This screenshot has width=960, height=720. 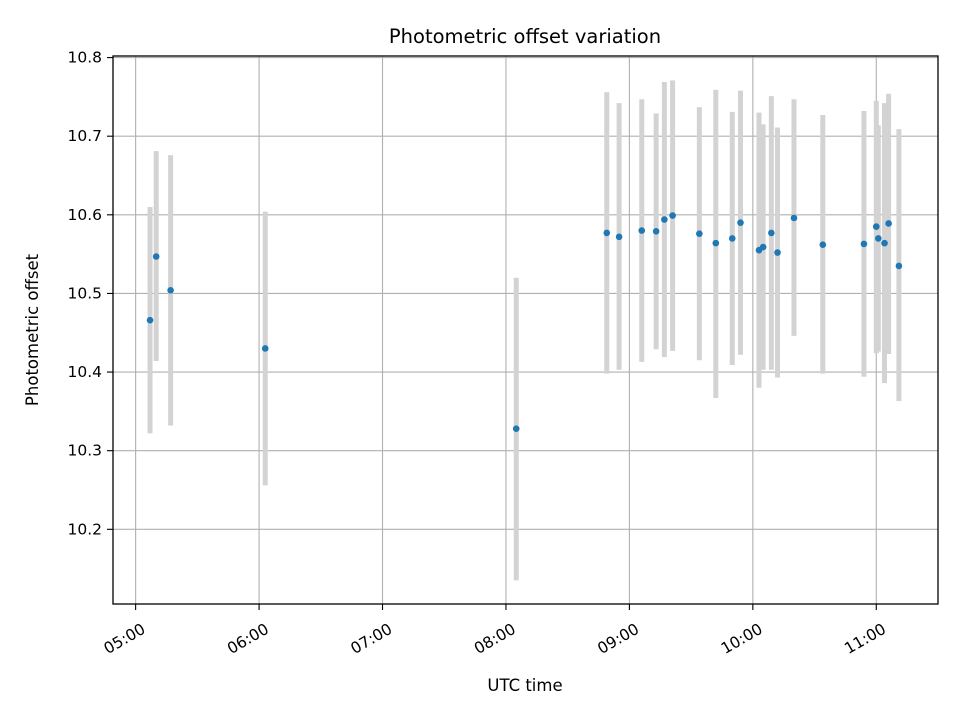 What do you see at coordinates (84, 293) in the screenshot?
I see `y-tick-label: 10.5` at bounding box center [84, 293].